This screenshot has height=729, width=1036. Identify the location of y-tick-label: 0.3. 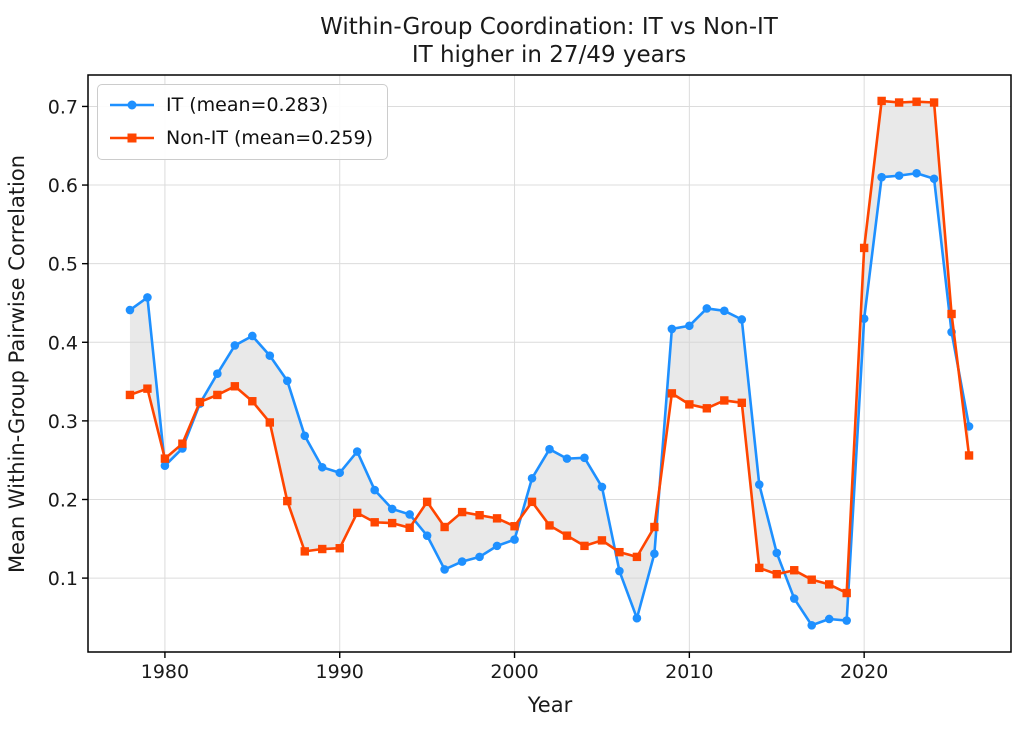
(63, 422).